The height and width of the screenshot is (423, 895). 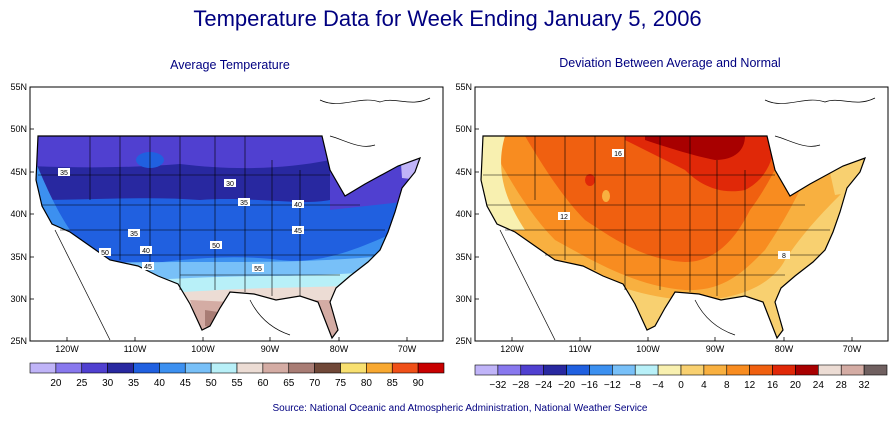 What do you see at coordinates (263, 383) in the screenshot?
I see `avg-legend-label: 60` at bounding box center [263, 383].